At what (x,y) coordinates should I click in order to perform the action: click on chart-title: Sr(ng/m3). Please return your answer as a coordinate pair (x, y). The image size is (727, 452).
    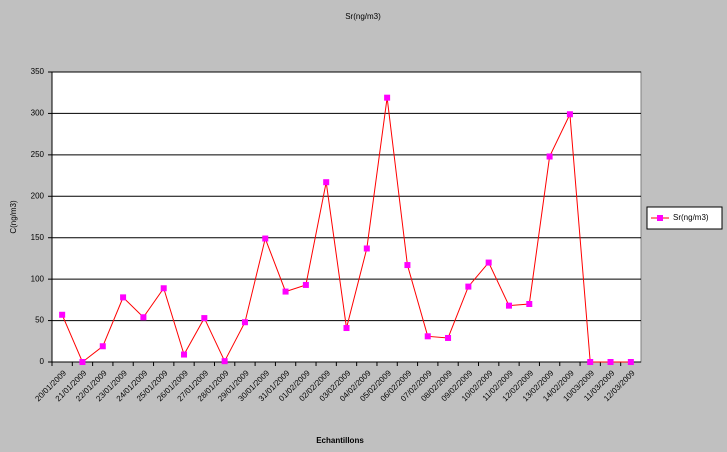
    Looking at the image, I should click on (363, 16).